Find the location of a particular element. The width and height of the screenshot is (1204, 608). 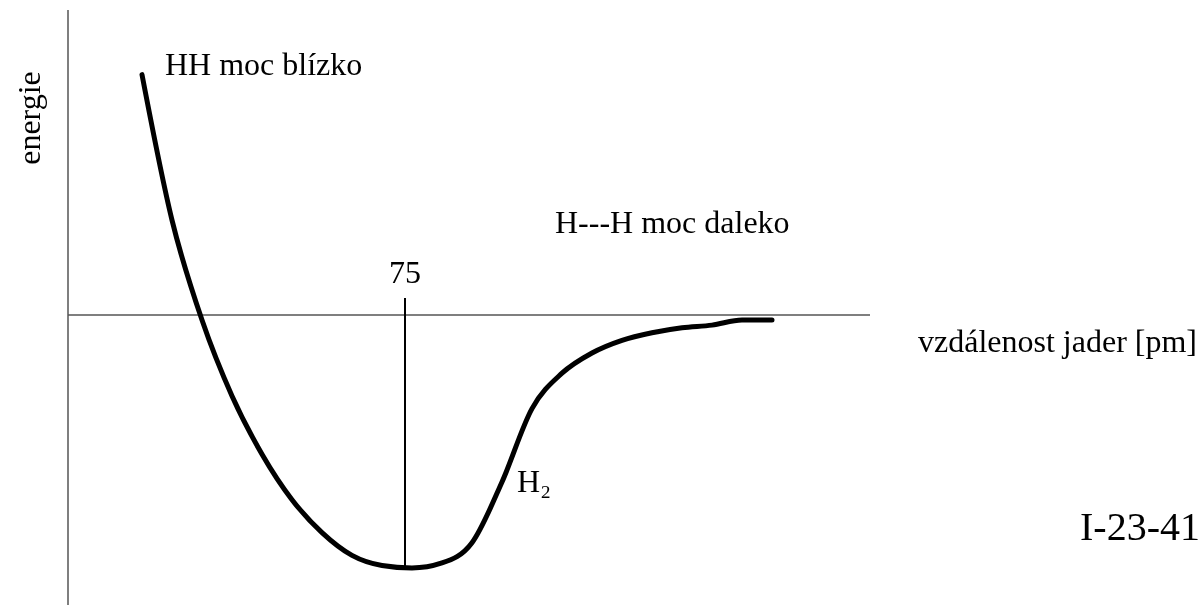

x-axis-title: vzdálenost jader [pm] is located at coordinates (1057, 341).